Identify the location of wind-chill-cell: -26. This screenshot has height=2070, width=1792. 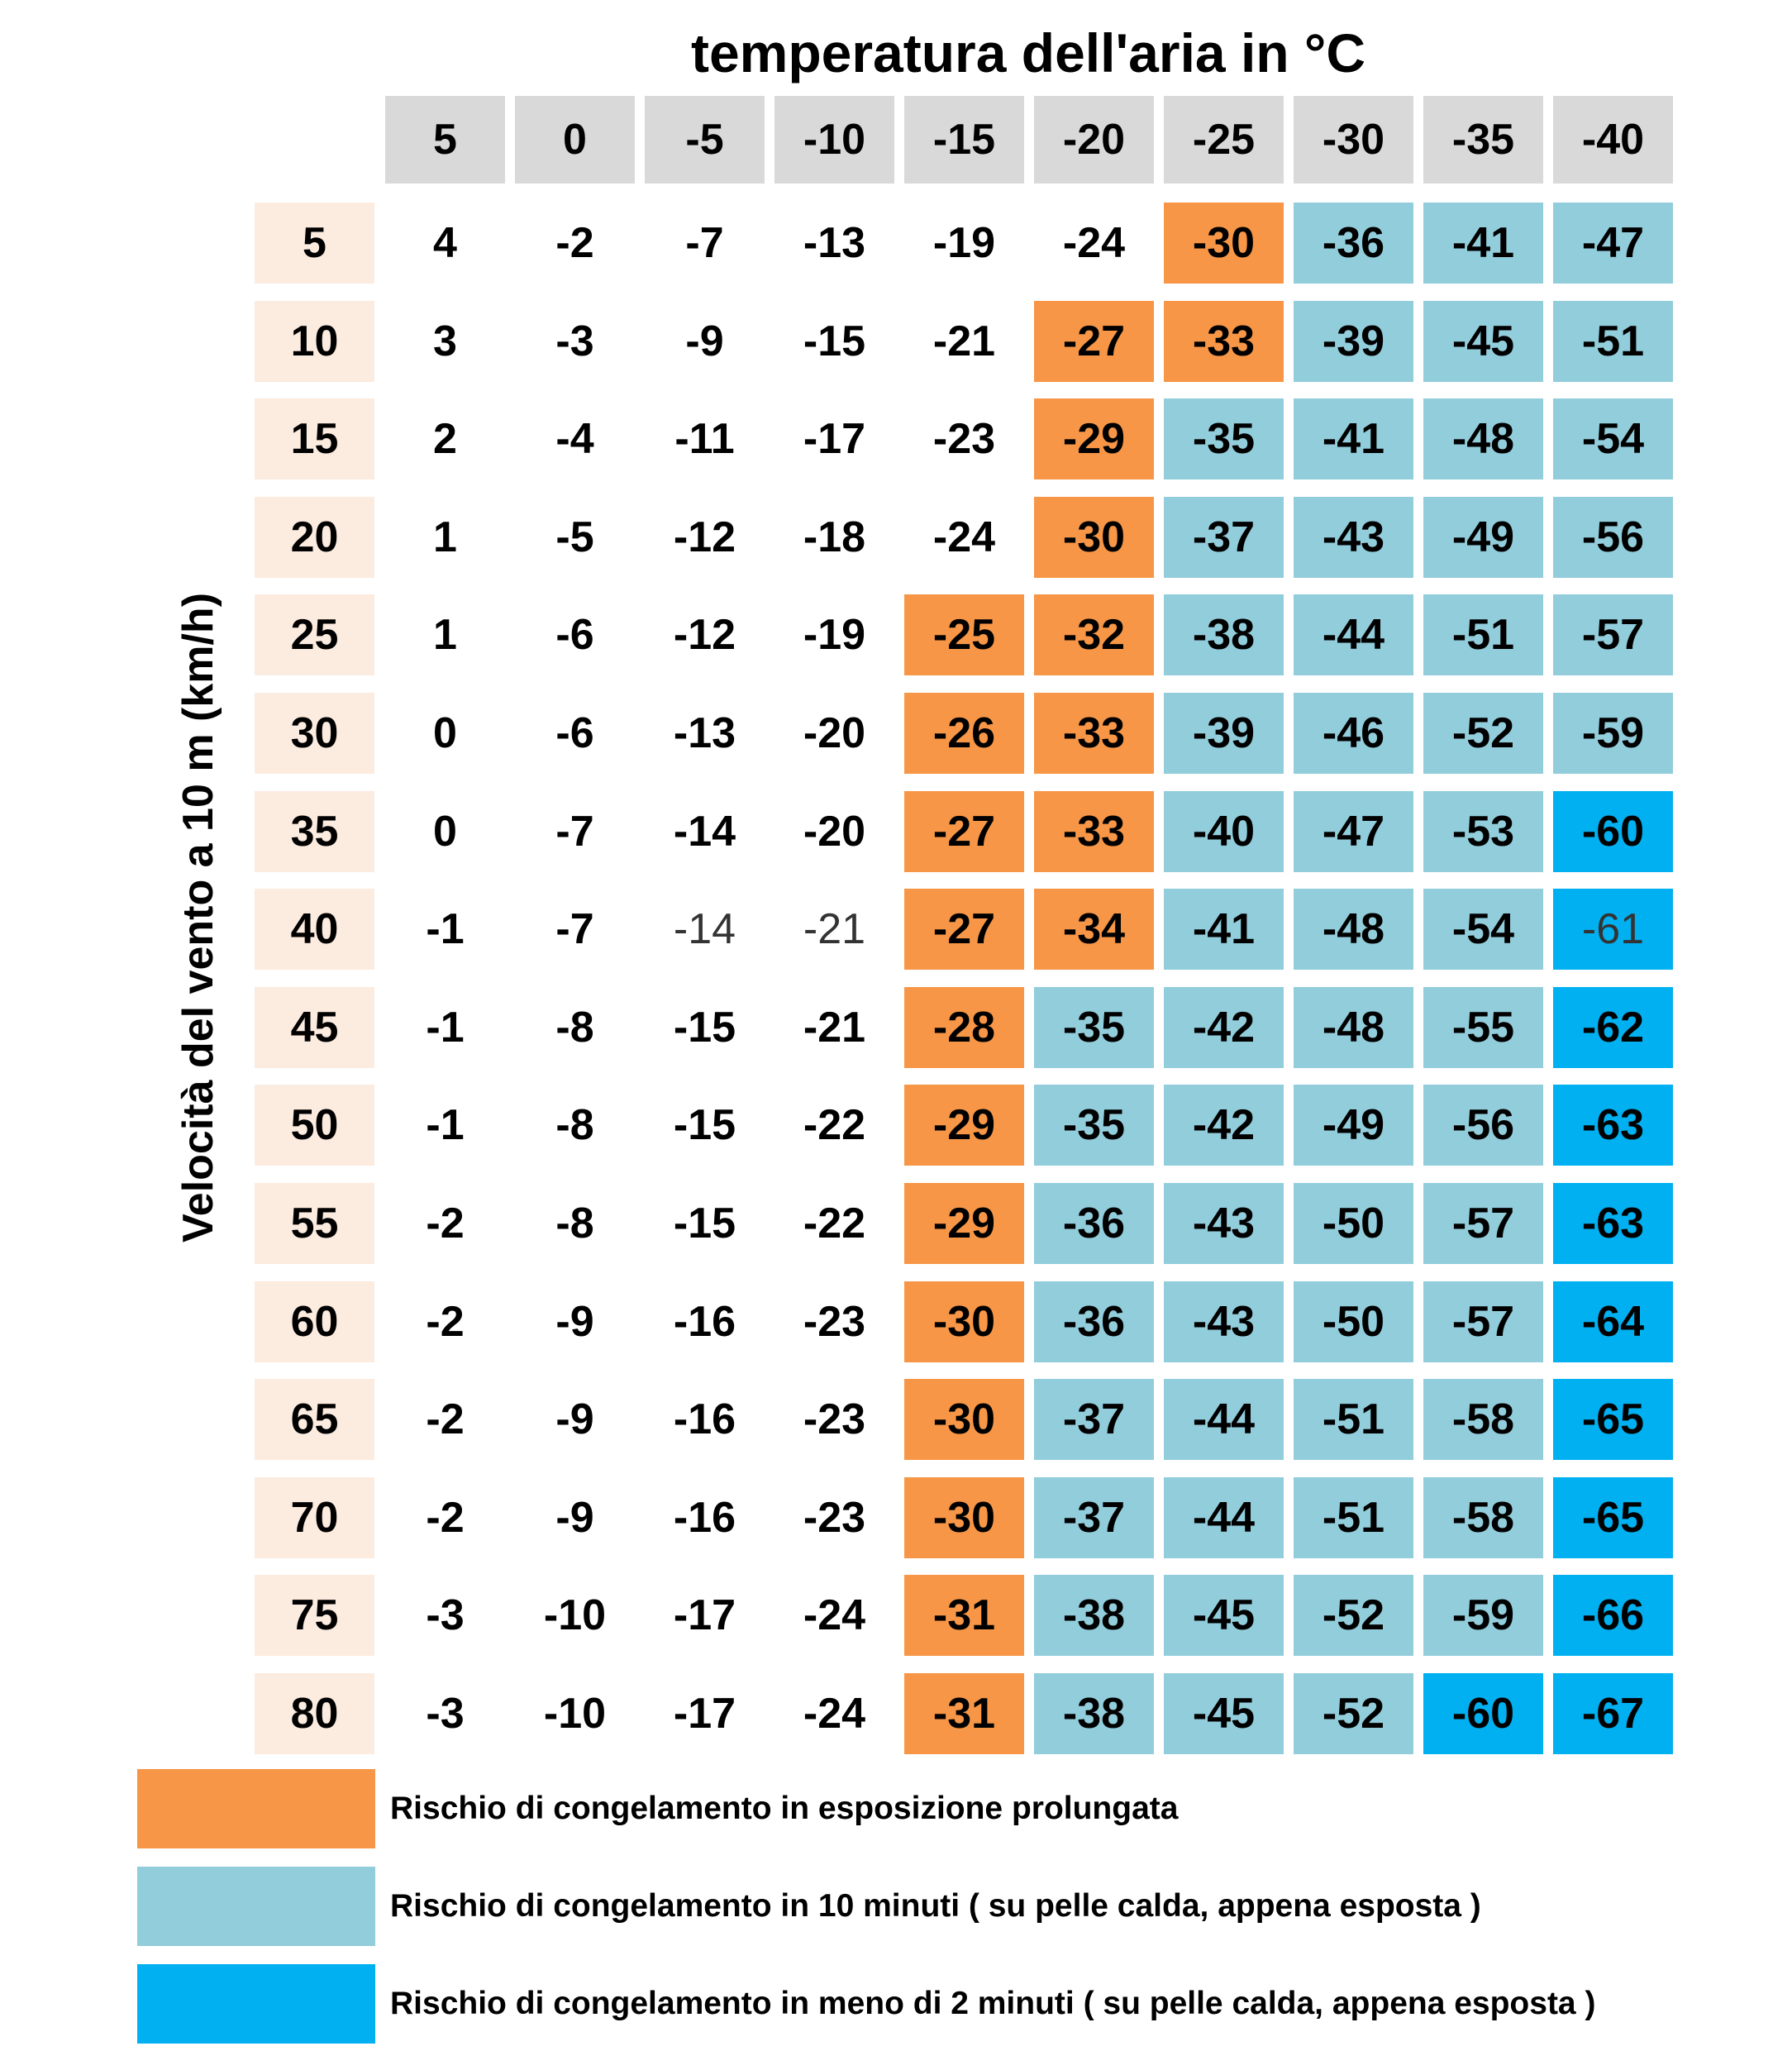
(964, 733).